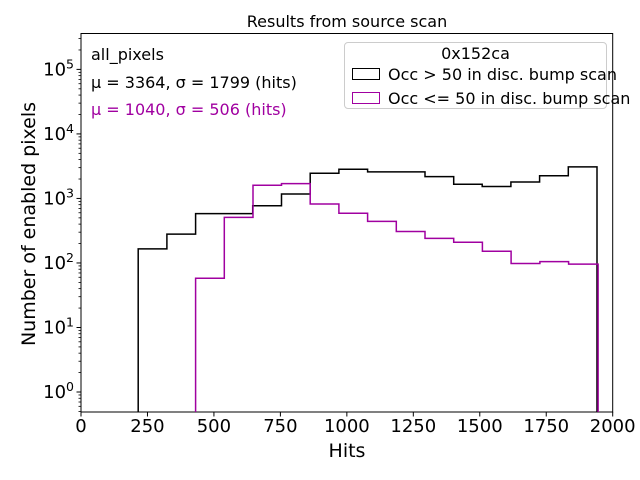 Image resolution: width=640 pixels, height=480 pixels. I want to click on svg-text: 10⁰, so click(58, 391).